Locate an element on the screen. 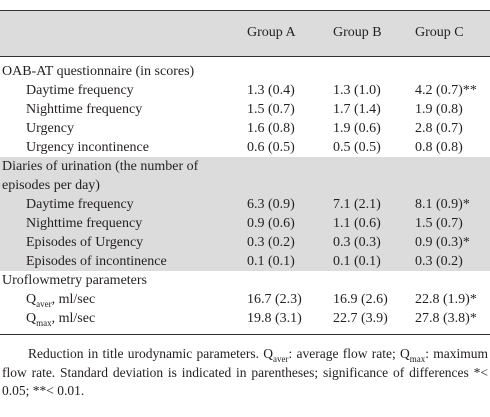 The image size is (490, 417). footnote-subscript: max is located at coordinates (417, 359).